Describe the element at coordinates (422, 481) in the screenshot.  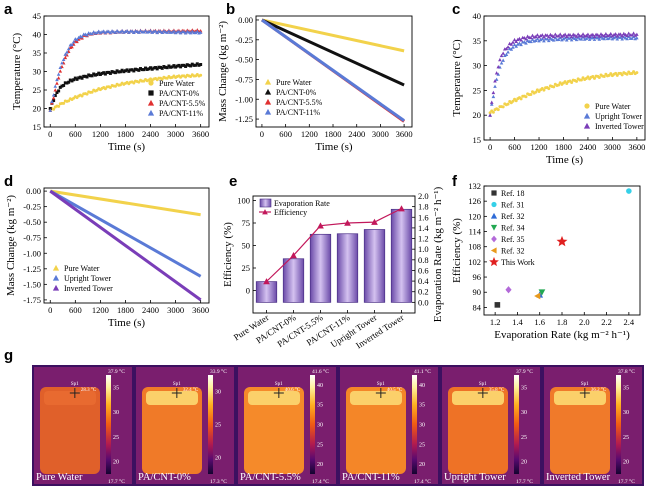
I see `colorbar-min: 17.4 °C` at that location.